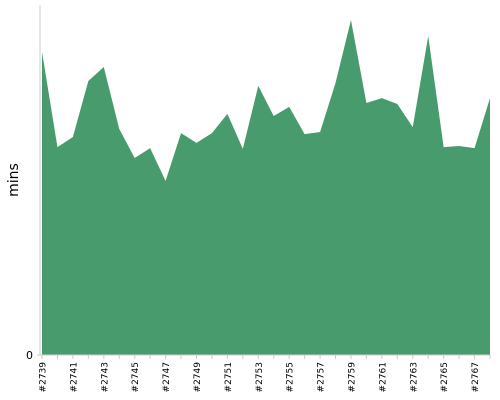 The width and height of the screenshot is (500, 400). Describe the element at coordinates (136, 377) in the screenshot. I see `x-tick-label: #2745` at that location.